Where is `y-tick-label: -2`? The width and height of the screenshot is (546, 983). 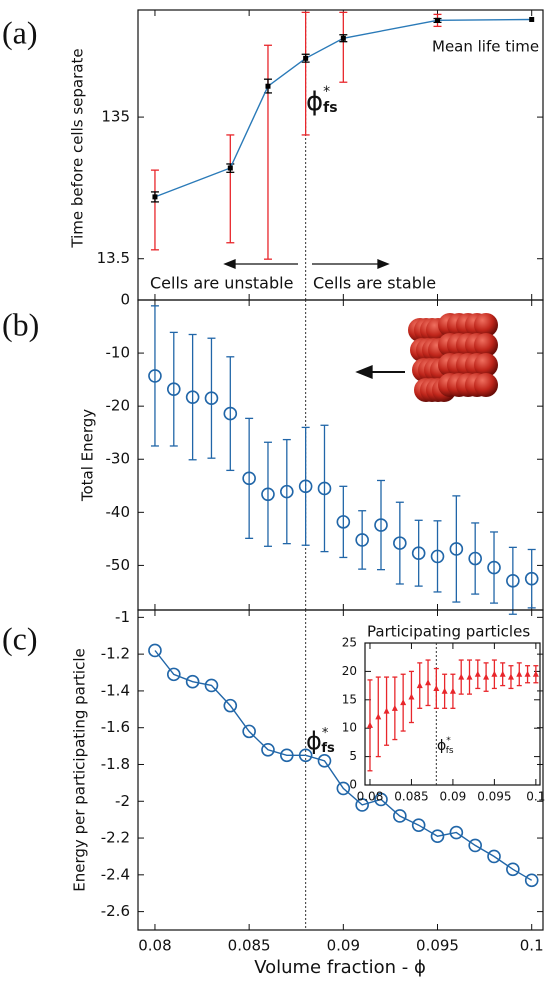
y-tick-label: -2 is located at coordinates (122, 801).